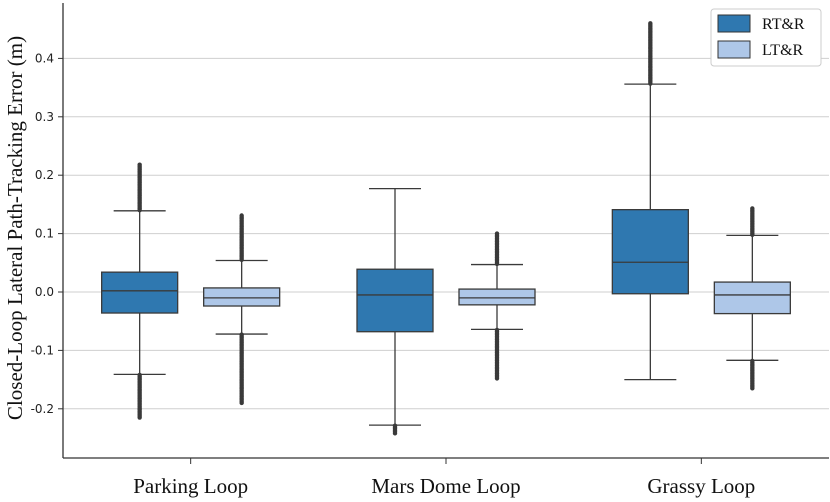 The width and height of the screenshot is (830, 502). Describe the element at coordinates (783, 24) in the screenshot. I see `legend-label-rtr: RT&R` at that location.